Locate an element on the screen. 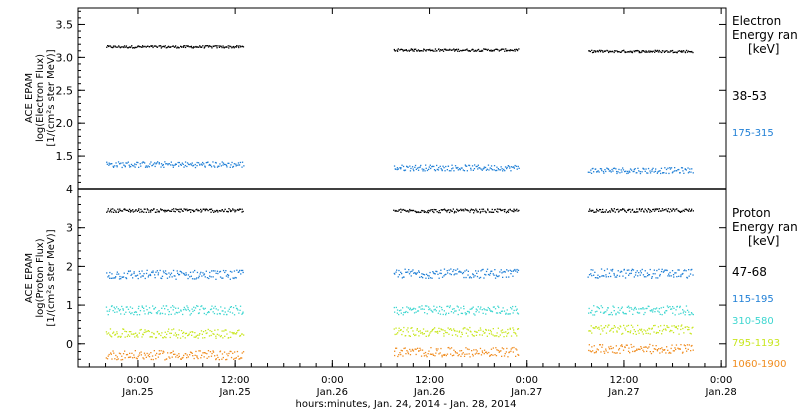  svg-text: ACE EPAM is located at coordinates (29, 98).